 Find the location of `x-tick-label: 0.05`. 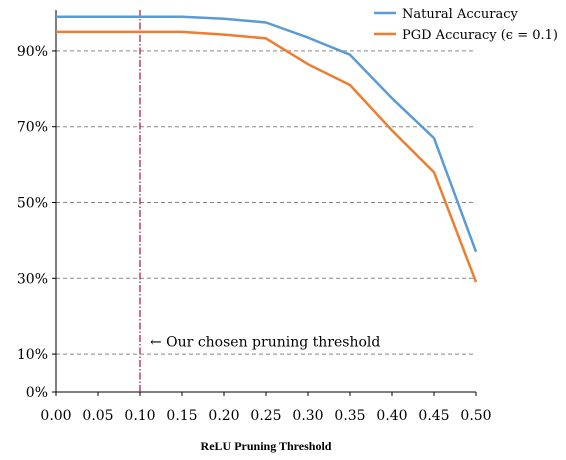

x-tick-label: 0.05 is located at coordinates (97, 416).